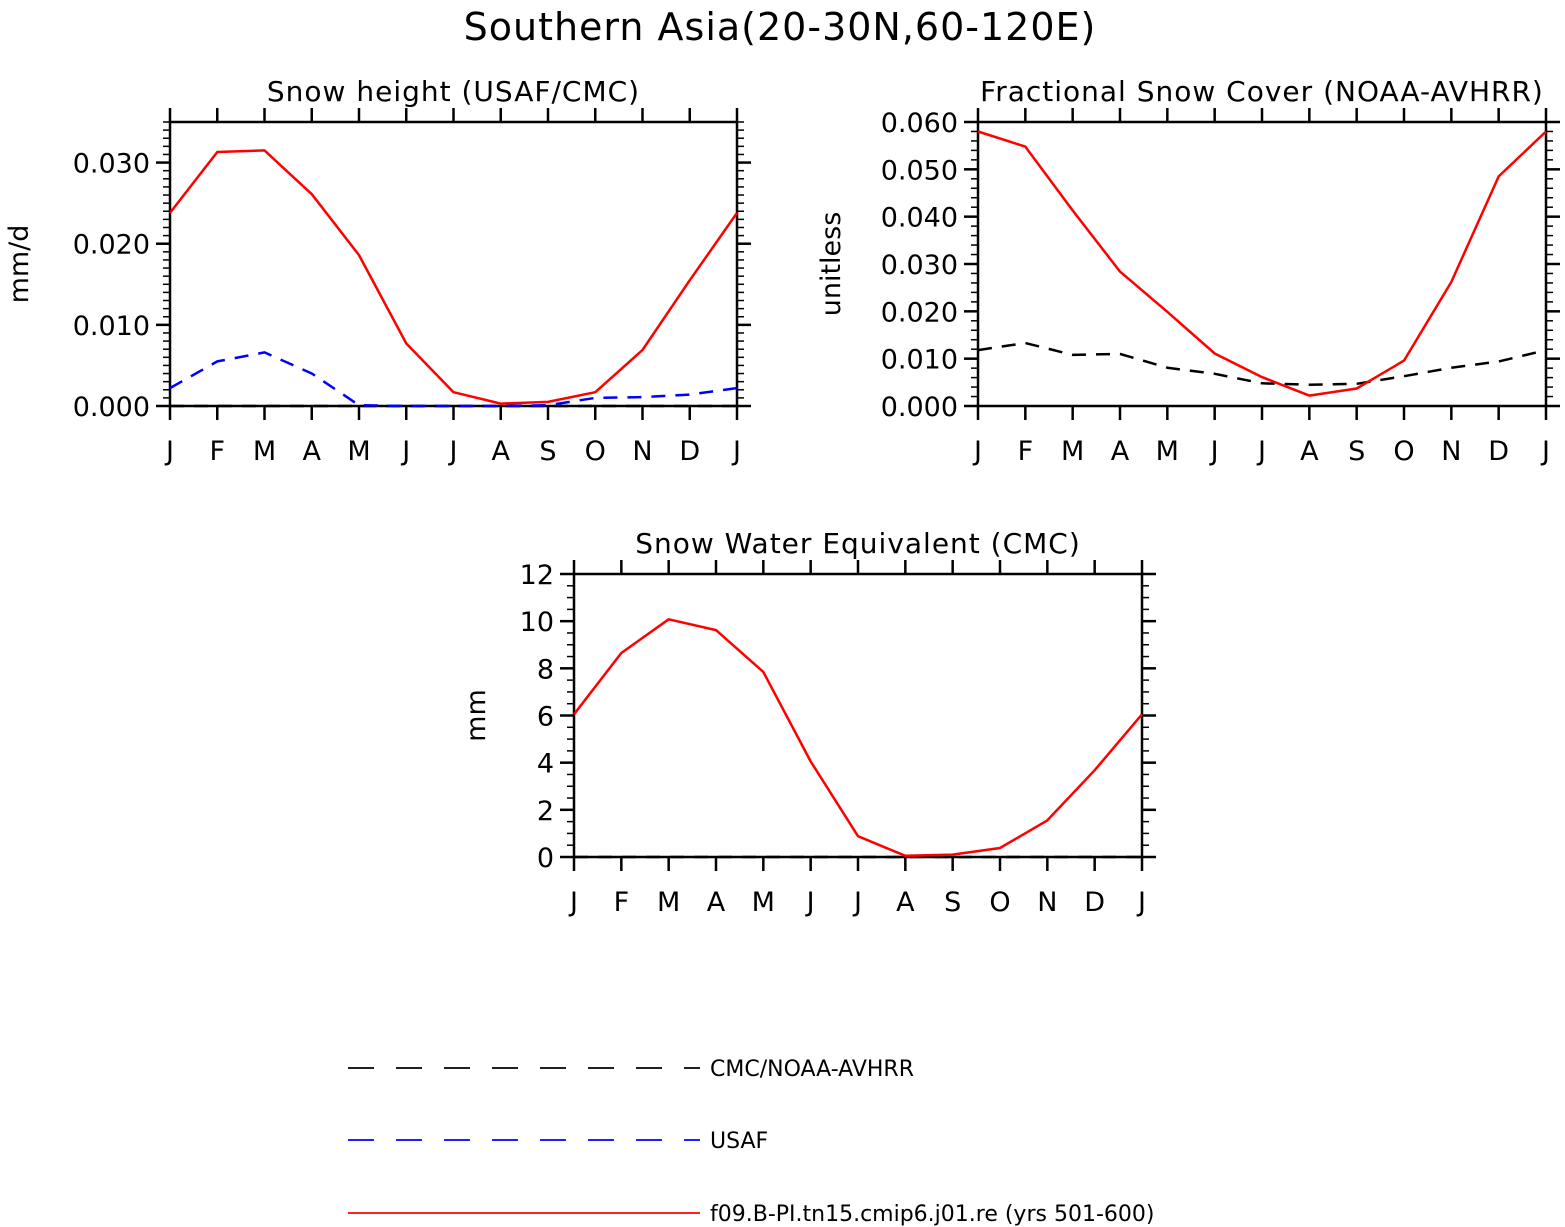 This screenshot has height=1227, width=1565. What do you see at coordinates (919, 123) in the screenshot?
I see `y-tick-label: 0.060` at bounding box center [919, 123].